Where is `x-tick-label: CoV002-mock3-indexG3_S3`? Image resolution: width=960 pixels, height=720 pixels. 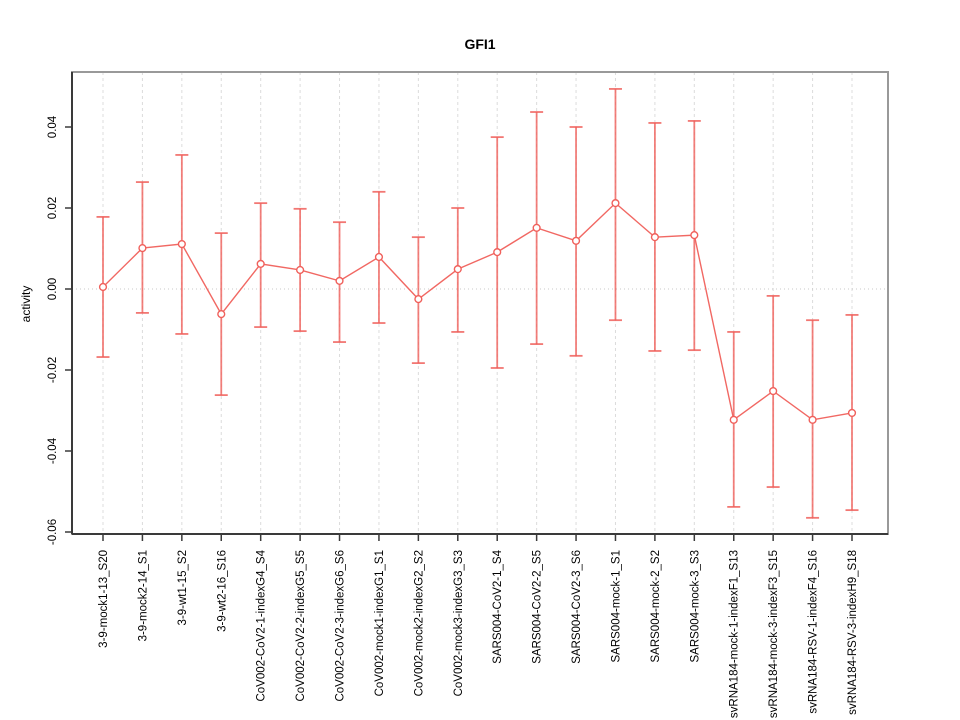 x-tick-label: CoV002-mock3-indexG3_S3 is located at coordinates (459, 623).